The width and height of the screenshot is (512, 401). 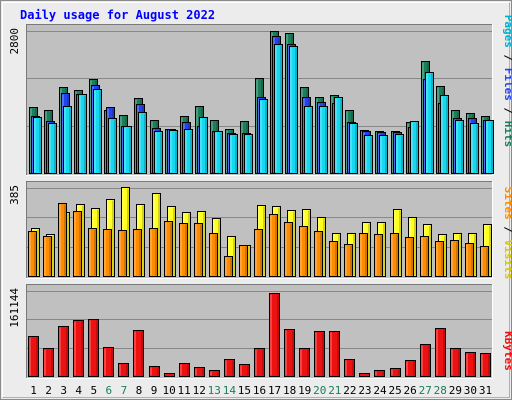 I want to click on bar-kbytes-day-27-body, so click(x=425, y=360).